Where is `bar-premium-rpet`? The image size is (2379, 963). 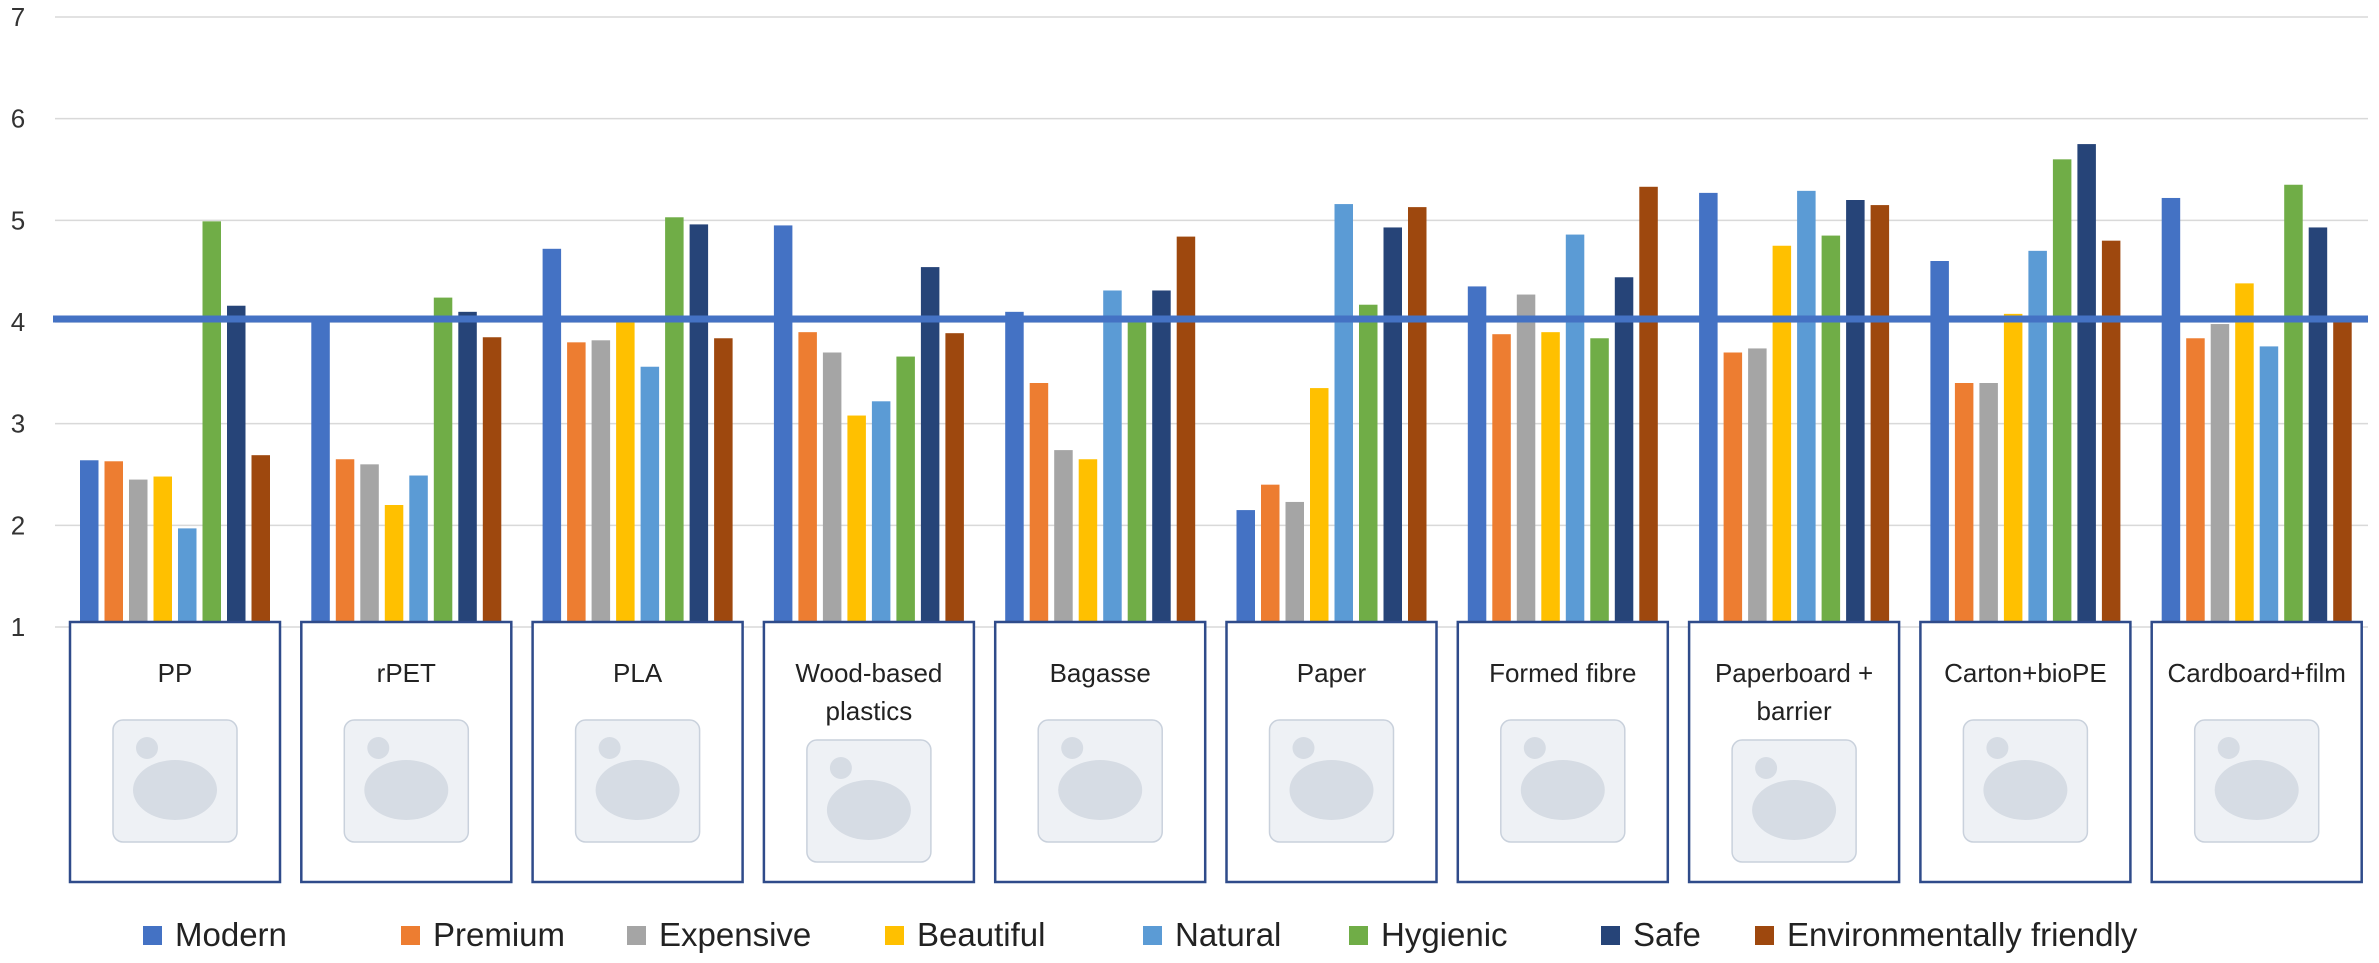
bar-premium-rpet is located at coordinates (345, 543).